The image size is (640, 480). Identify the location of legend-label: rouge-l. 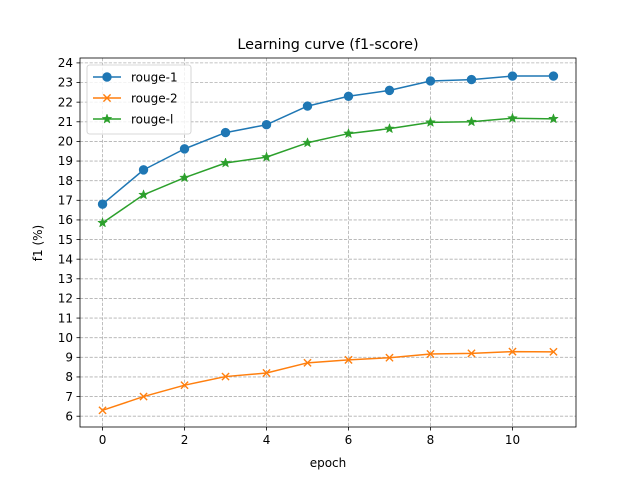
(152, 119).